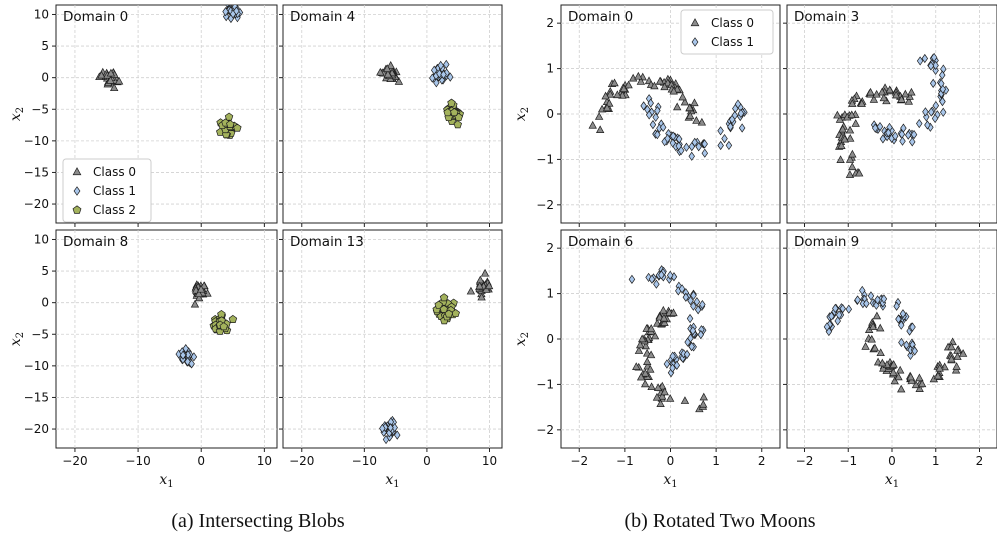 Image resolution: width=997 pixels, height=534 pixels. Describe the element at coordinates (114, 210) in the screenshot. I see `legend-label: Class 2` at that location.